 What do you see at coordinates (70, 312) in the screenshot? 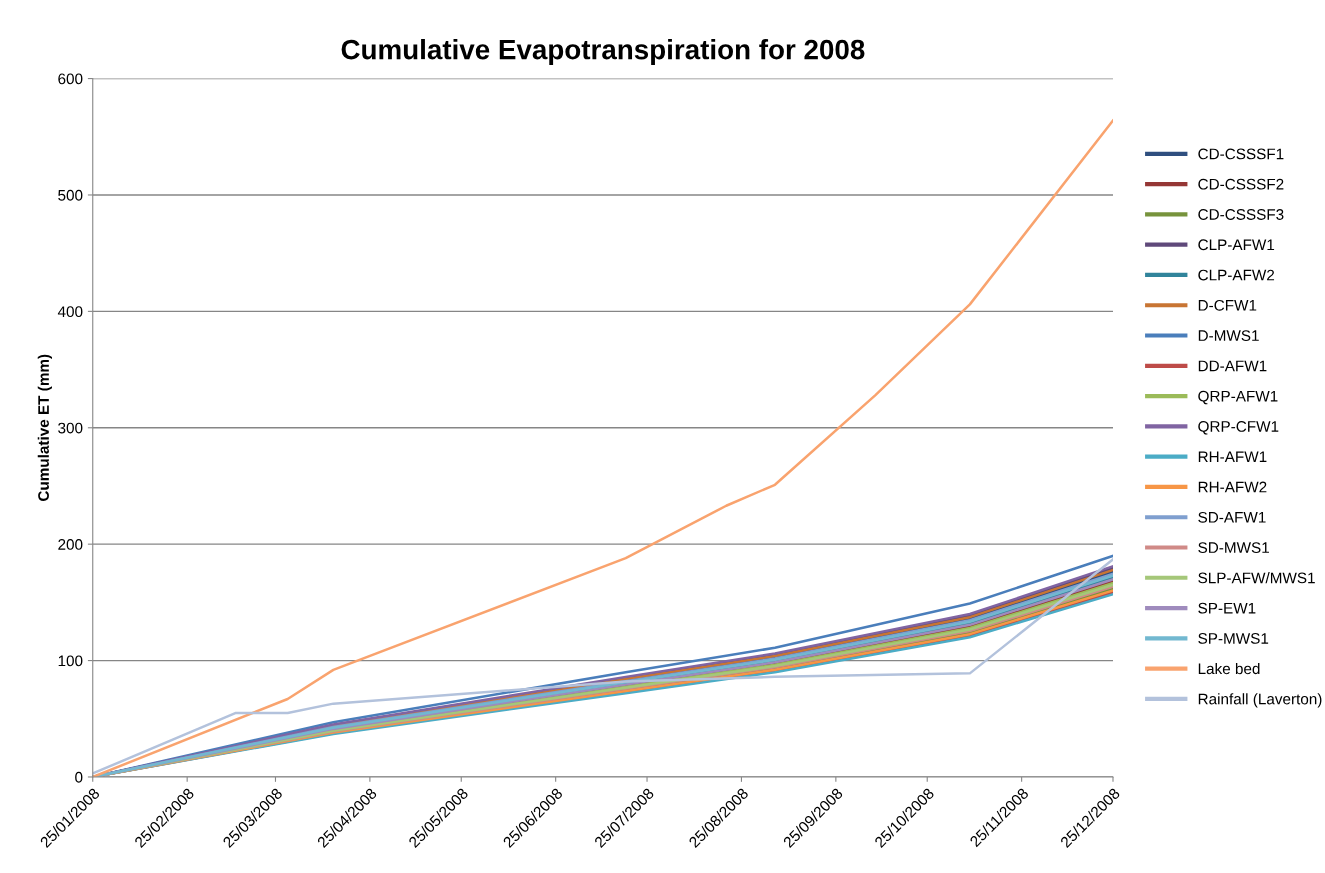
I see `y-tick-label: 400` at bounding box center [70, 312].